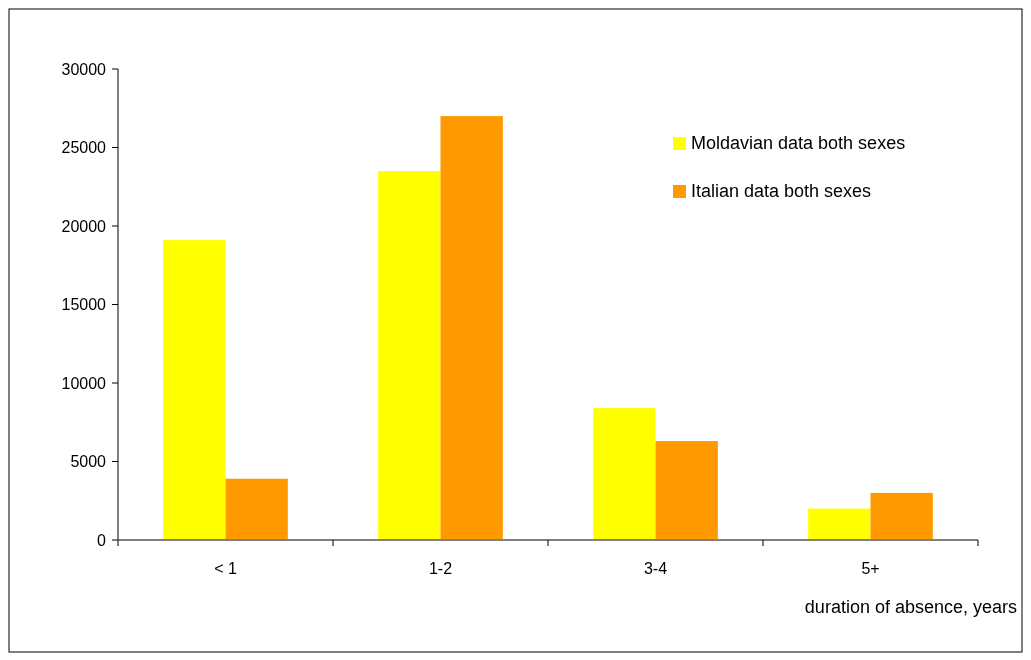 This screenshot has height=660, width=1031. I want to click on legend-label: Moldavian data both sexes, so click(798, 143).